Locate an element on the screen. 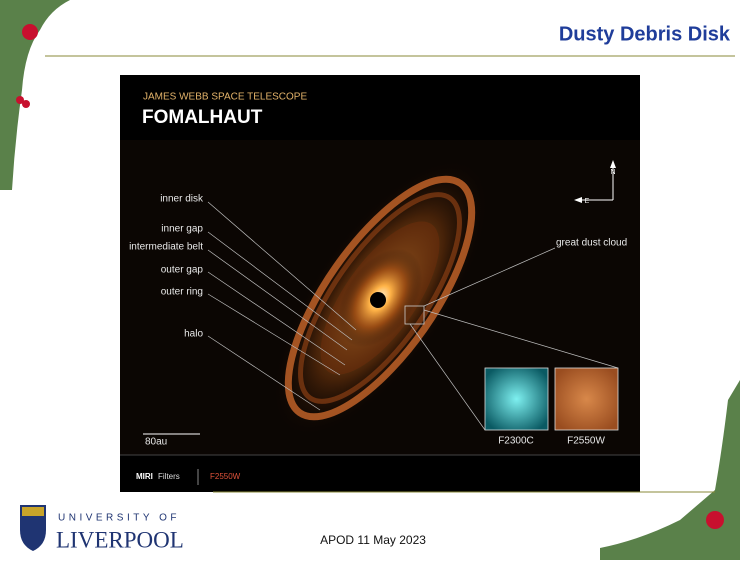 This screenshot has height=565, width=740. filter-name: F2550W is located at coordinates (225, 476).